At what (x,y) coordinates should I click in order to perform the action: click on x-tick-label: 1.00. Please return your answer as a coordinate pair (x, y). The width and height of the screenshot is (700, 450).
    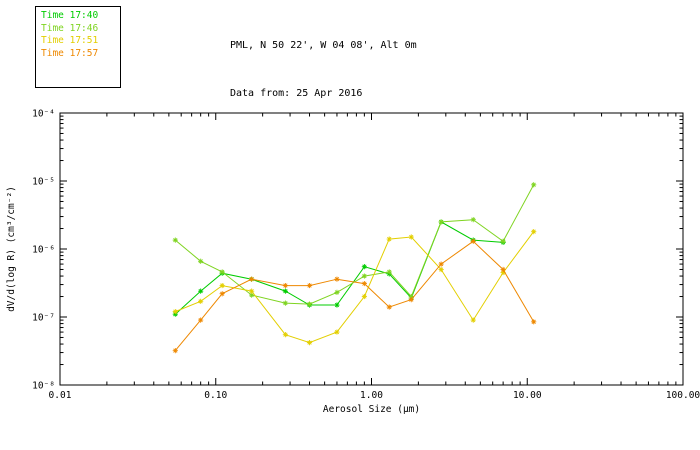
    Looking at the image, I should click on (371, 395).